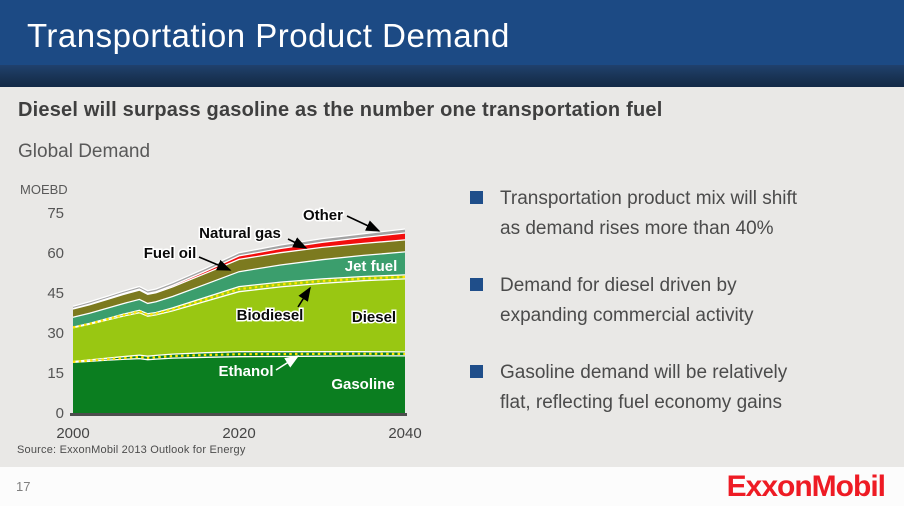  What do you see at coordinates (44, 189) in the screenshot?
I see `axis-unit-label: MOEBD` at bounding box center [44, 189].